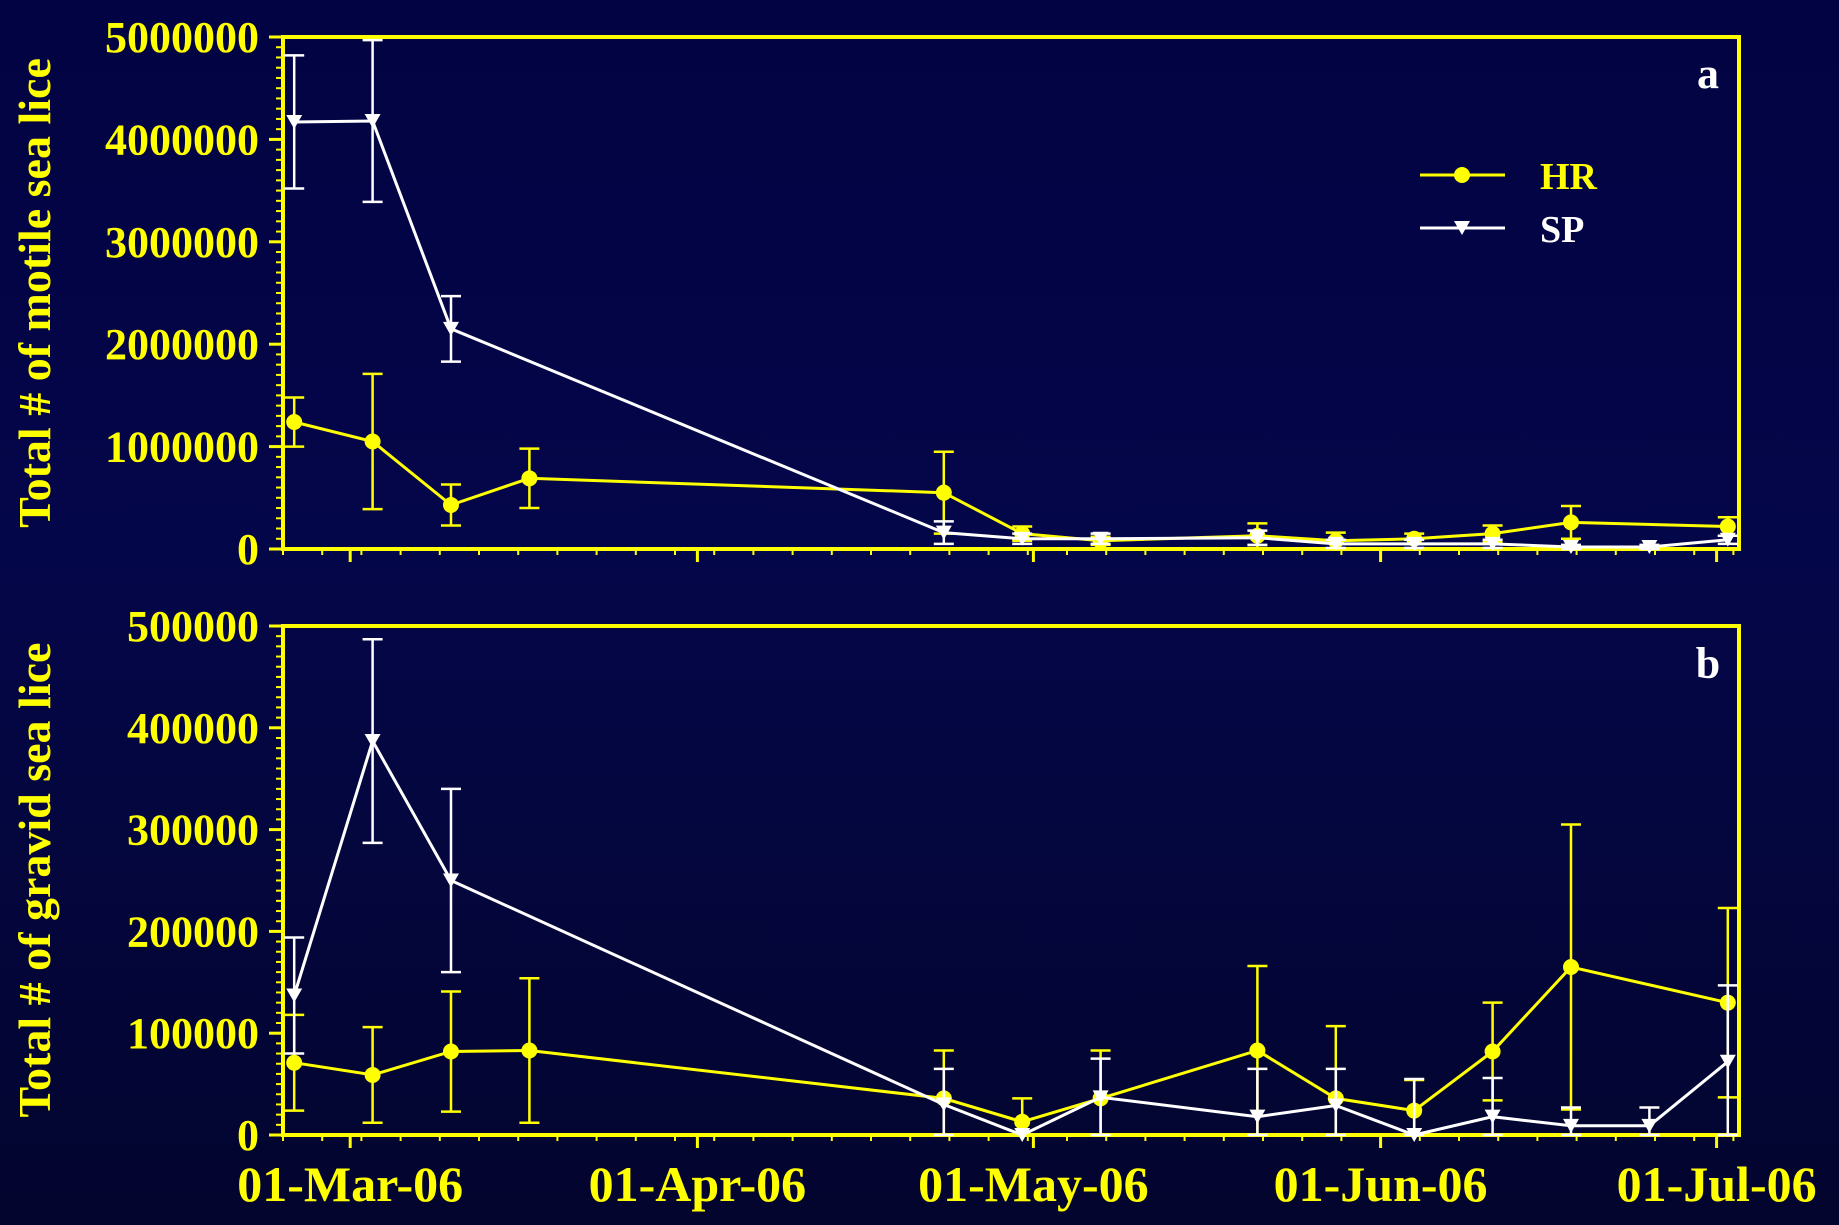 This screenshot has width=1839, height=1225. Describe the element at coordinates (350, 1184) in the screenshot. I see `x-tick-label: 01-Mar-06` at that location.